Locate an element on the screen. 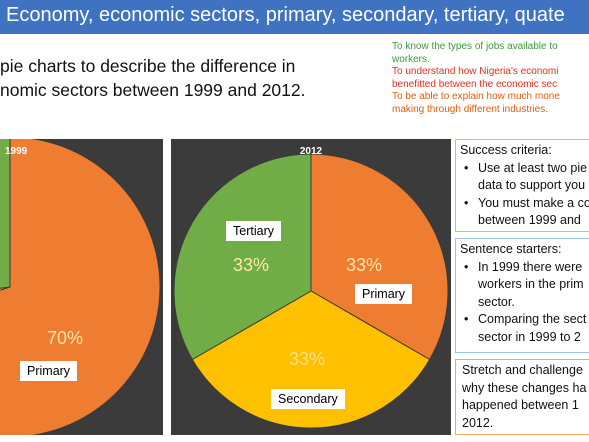 The width and height of the screenshot is (589, 442). list-item-continued: sector in 1999 to 2 is located at coordinates (529, 336).